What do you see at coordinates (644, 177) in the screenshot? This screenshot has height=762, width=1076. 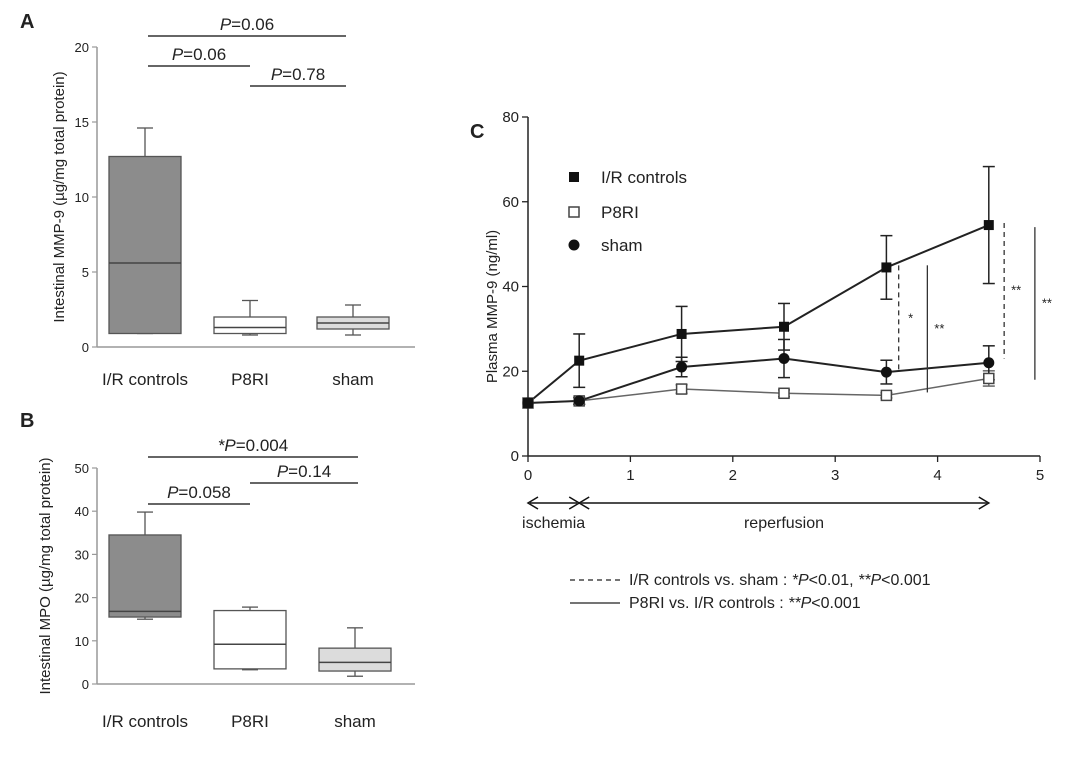 I see `legend-label: I/R controls` at bounding box center [644, 177].